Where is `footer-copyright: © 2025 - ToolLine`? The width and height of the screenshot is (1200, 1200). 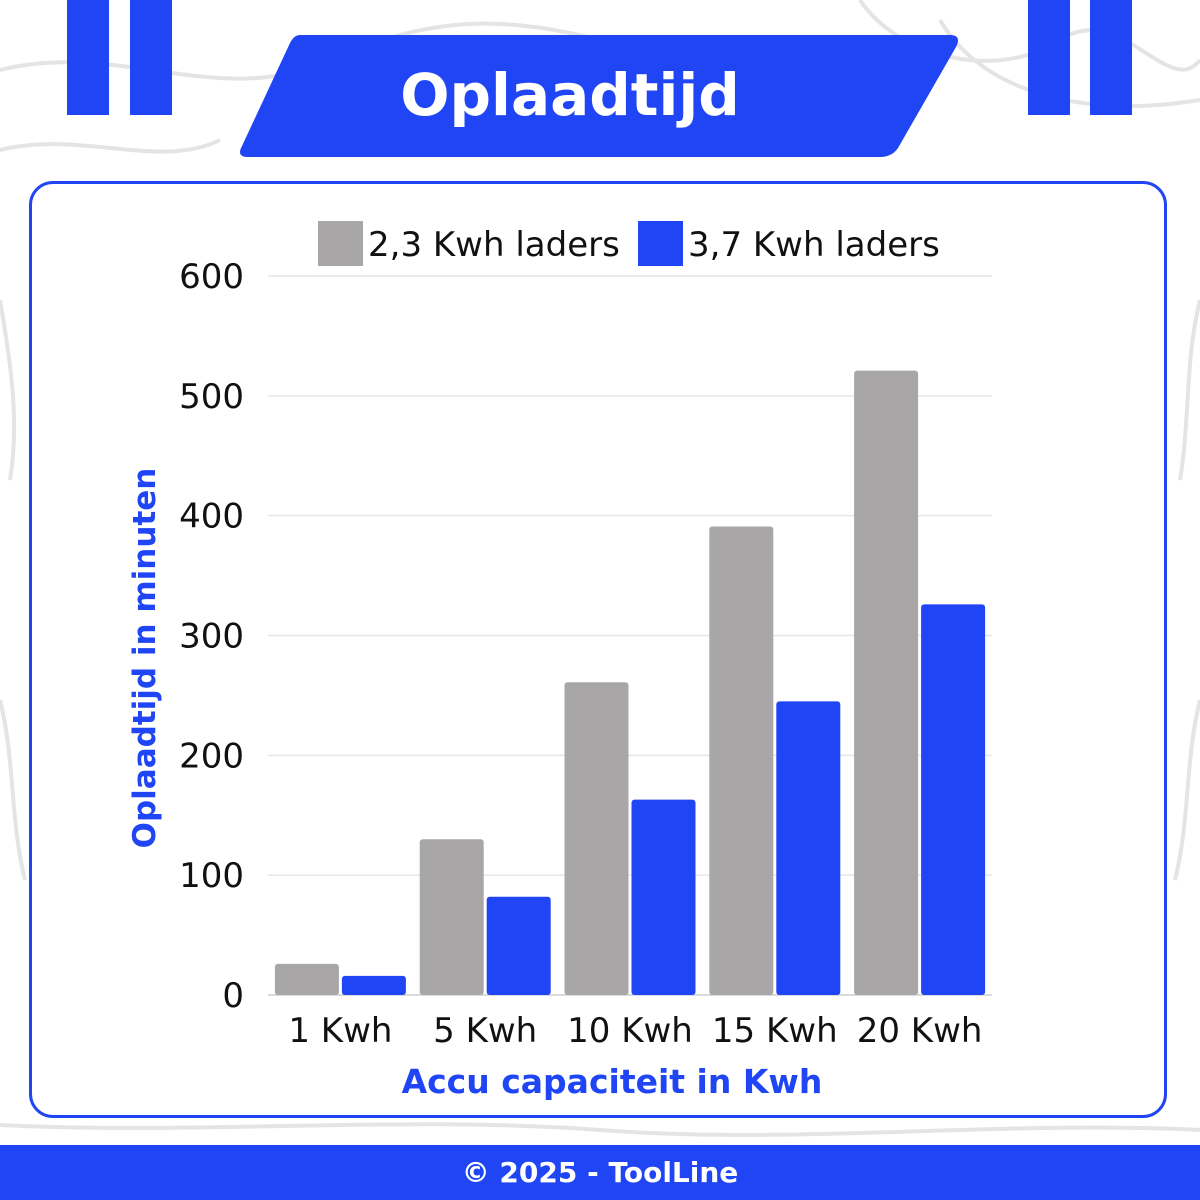
footer-copyright: © 2025 - ToolLine is located at coordinates (600, 1172).